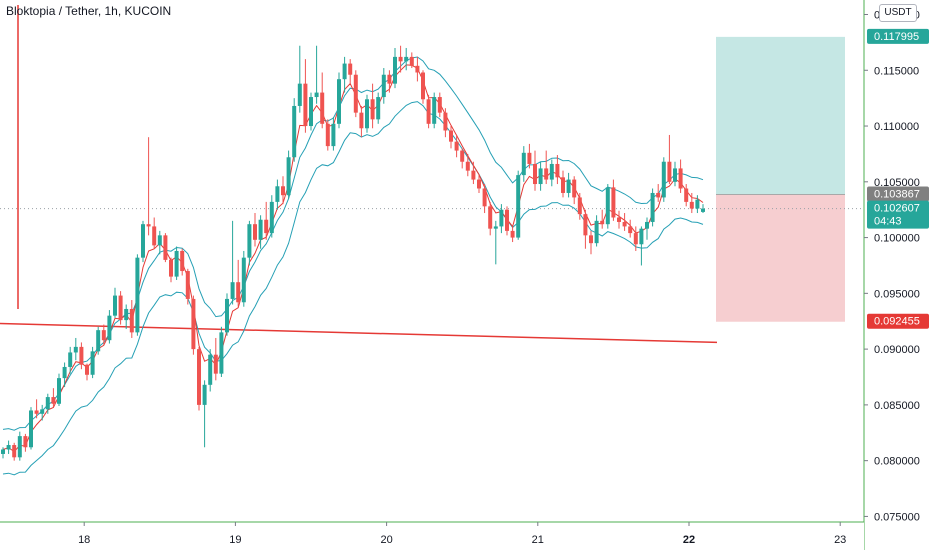 Image resolution: width=932 pixels, height=550 pixels. Describe the element at coordinates (235, 540) in the screenshot. I see `time-tick-label: 19` at that location.